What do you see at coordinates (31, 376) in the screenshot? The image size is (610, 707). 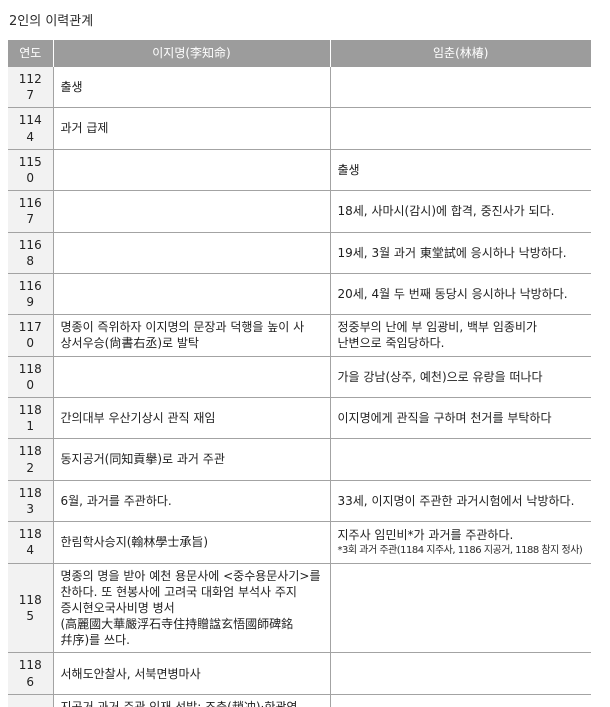 I see `year-cell: 1180` at bounding box center [31, 376].